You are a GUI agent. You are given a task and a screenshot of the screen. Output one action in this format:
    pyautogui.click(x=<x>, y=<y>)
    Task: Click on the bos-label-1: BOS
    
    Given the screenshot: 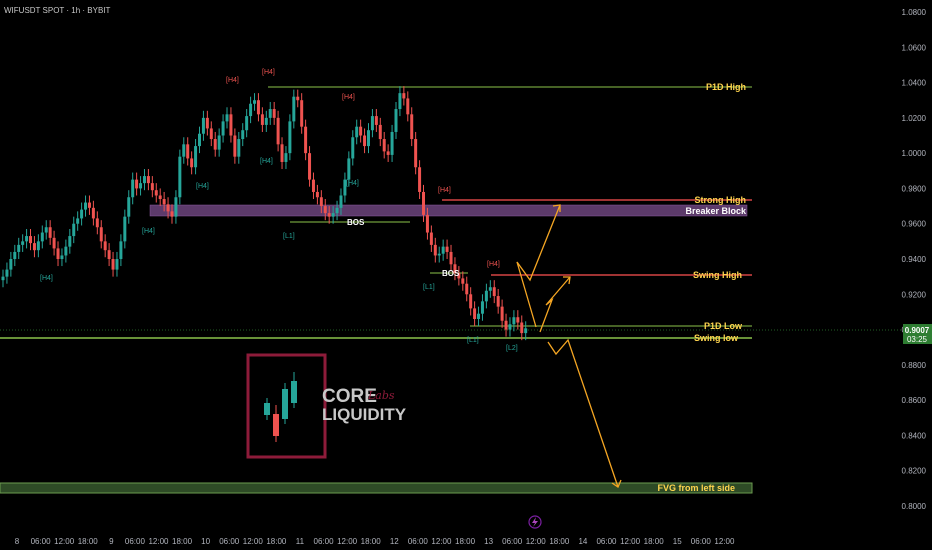 What is the action you would take?
    pyautogui.click(x=356, y=222)
    